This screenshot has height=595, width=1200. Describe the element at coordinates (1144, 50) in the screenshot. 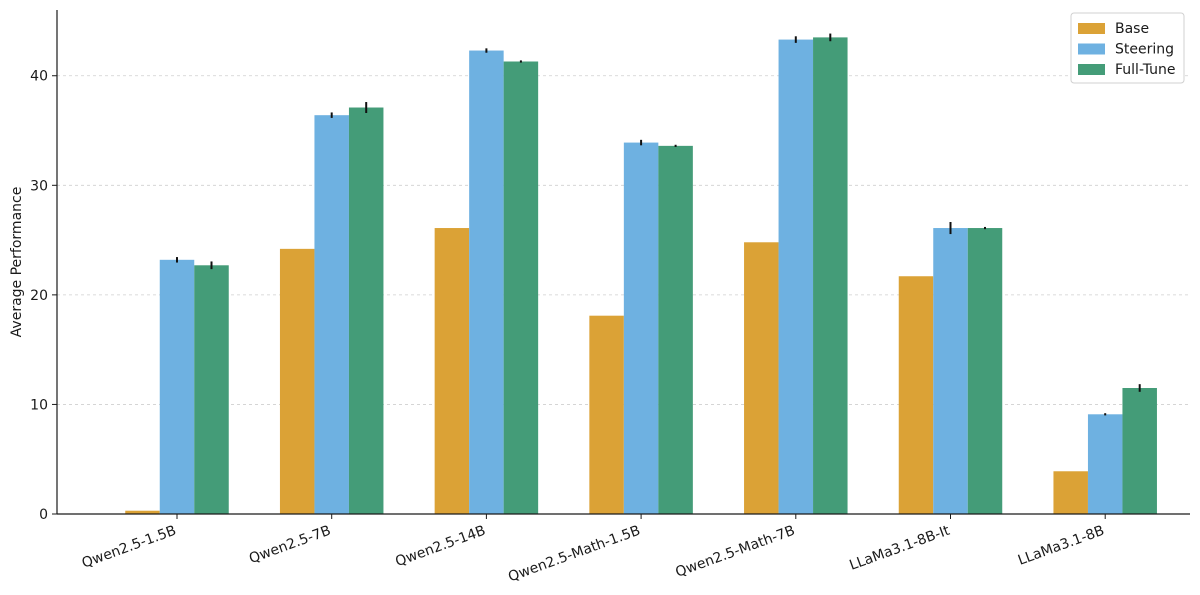

I see `legend-label-steering: Steering` at that location.